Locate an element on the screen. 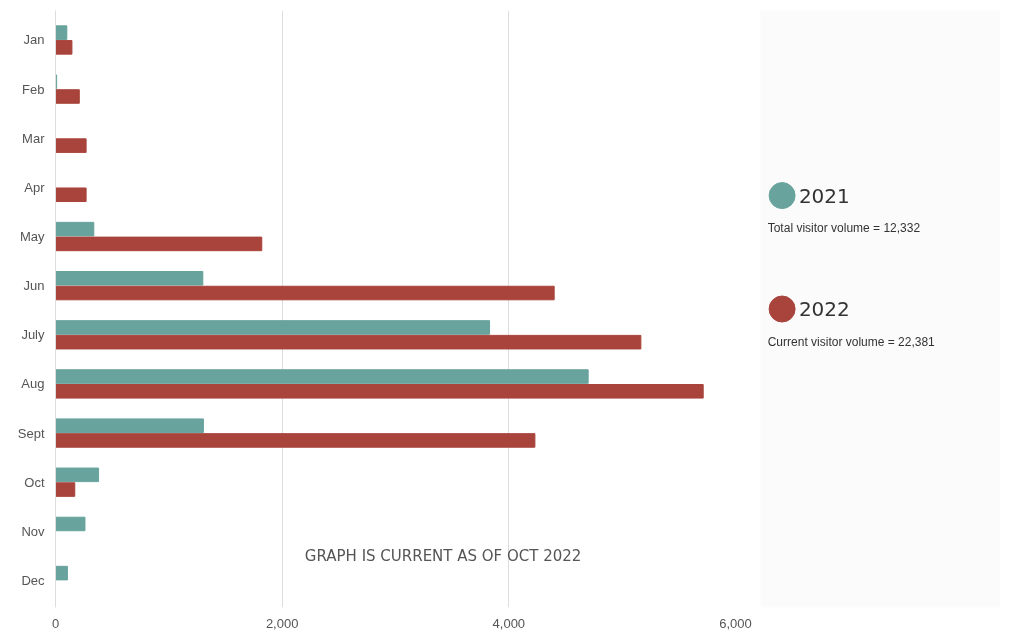 This screenshot has width=1011, height=634. x-tick-label: 6,000 is located at coordinates (735, 623).